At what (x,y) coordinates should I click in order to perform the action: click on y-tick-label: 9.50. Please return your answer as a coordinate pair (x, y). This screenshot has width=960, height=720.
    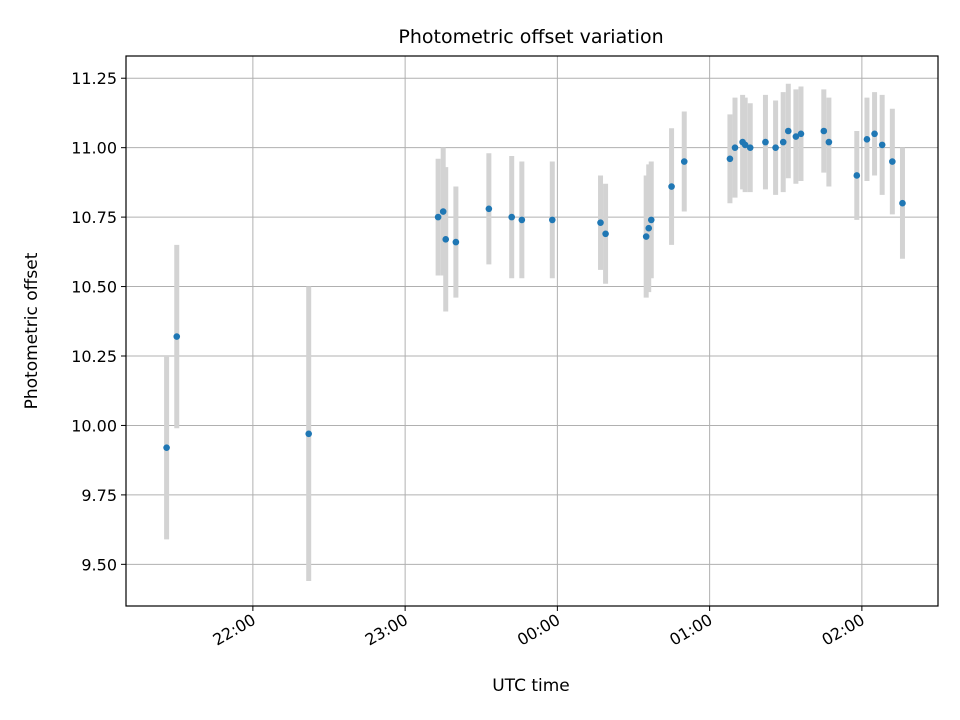
    Looking at the image, I should click on (99, 564).